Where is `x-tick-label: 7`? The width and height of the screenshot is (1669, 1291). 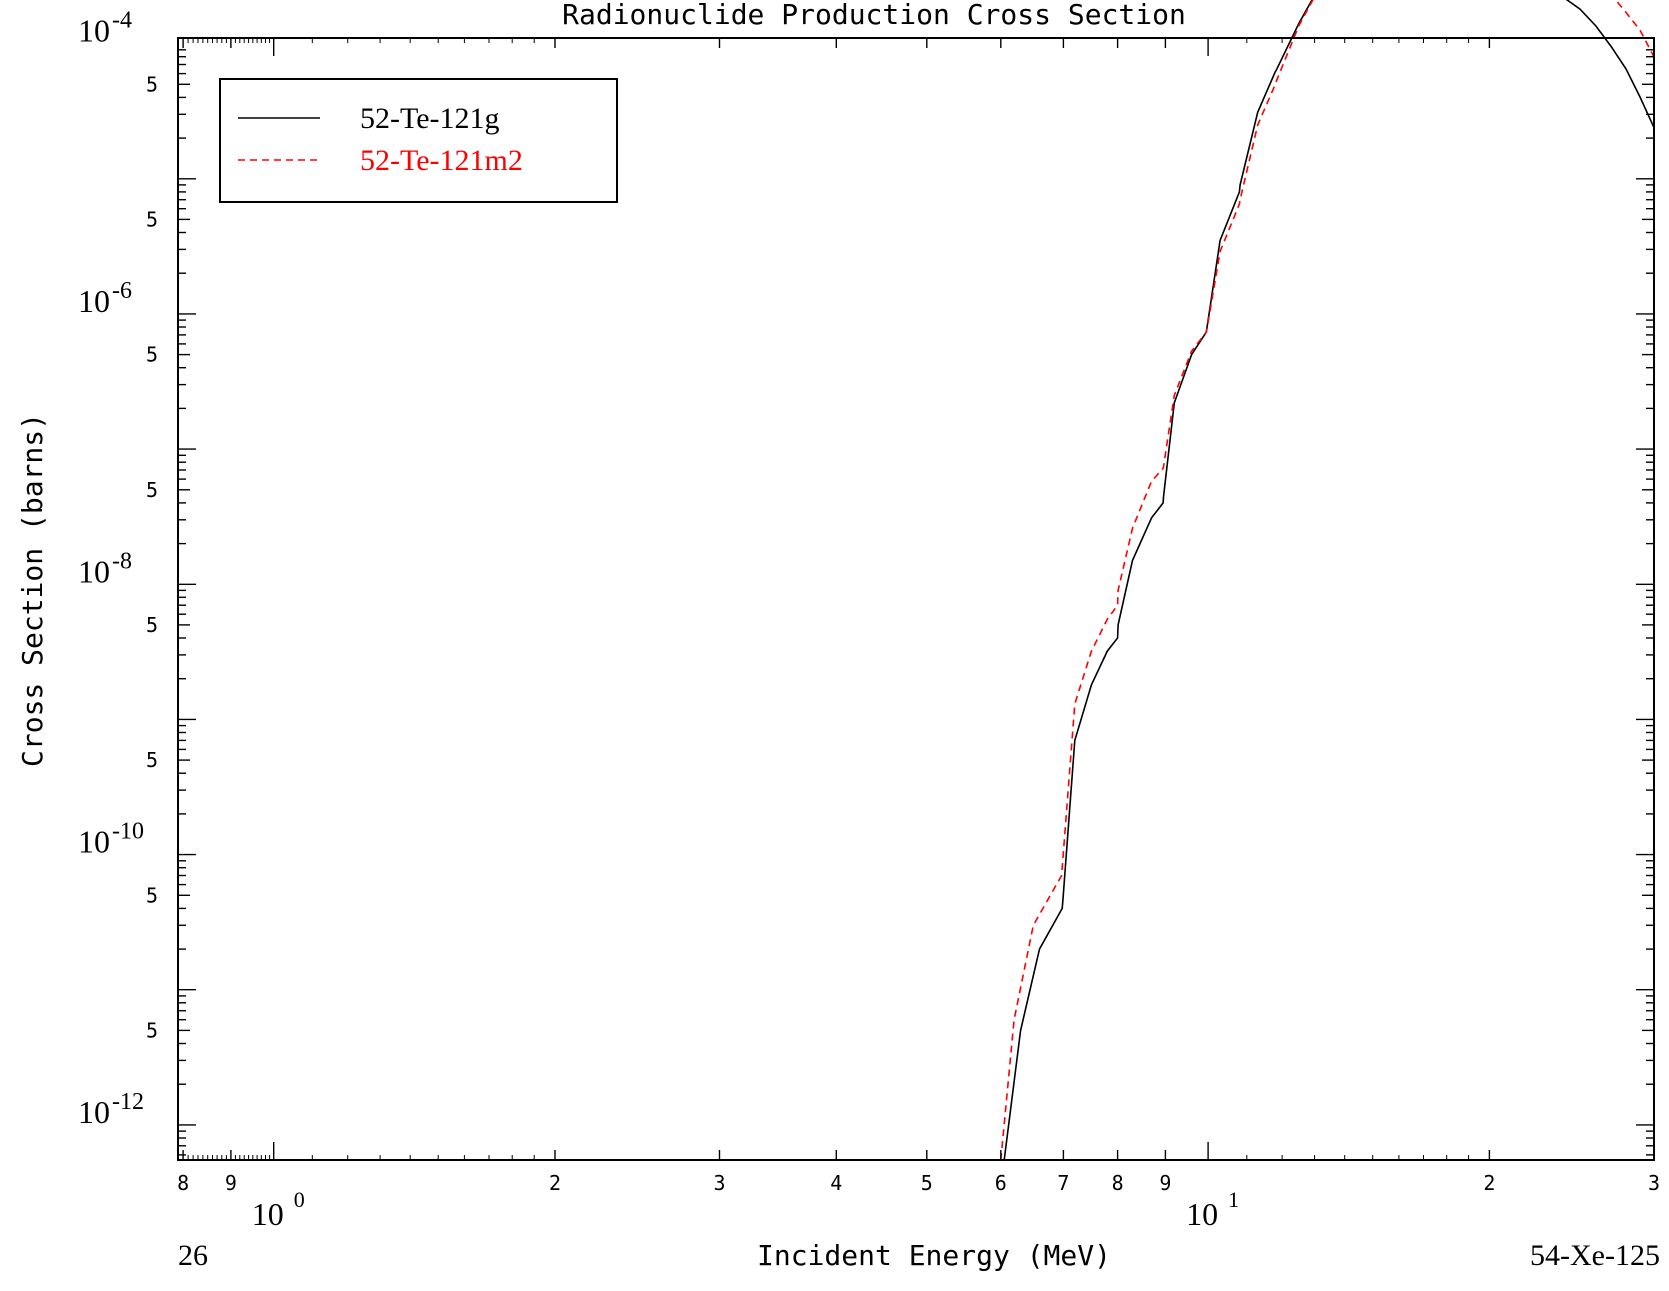 x-tick-label: 7 is located at coordinates (1063, 1183).